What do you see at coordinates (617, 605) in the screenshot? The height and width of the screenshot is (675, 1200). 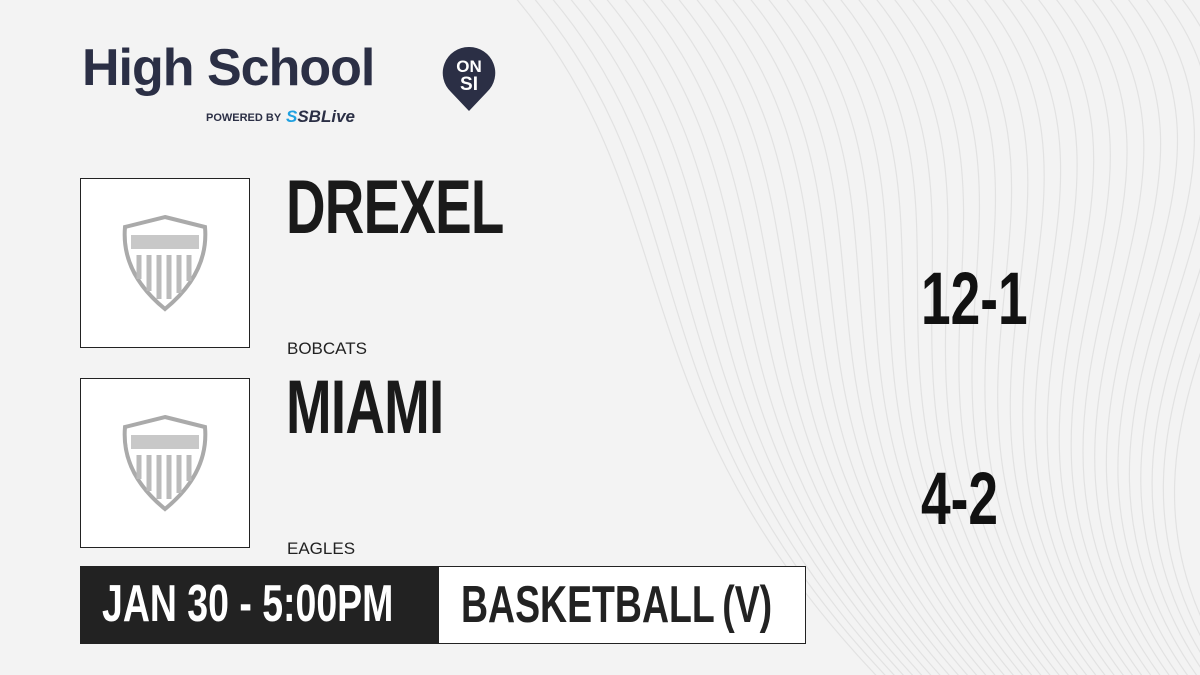 I see `sport-label: BASKETBALL (V)` at bounding box center [617, 605].